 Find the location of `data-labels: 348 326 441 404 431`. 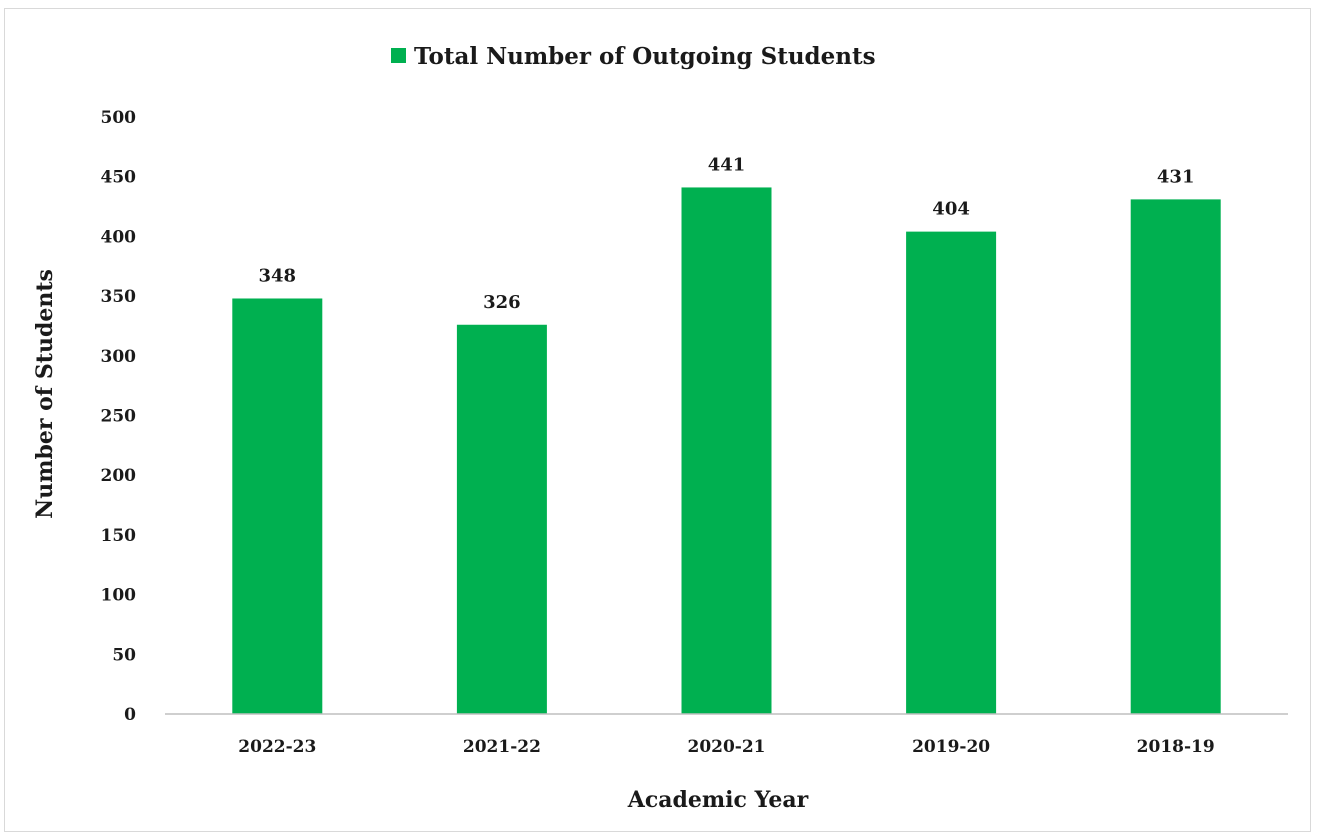

data-labels: 348 326 441 404 431 is located at coordinates (727, 233).